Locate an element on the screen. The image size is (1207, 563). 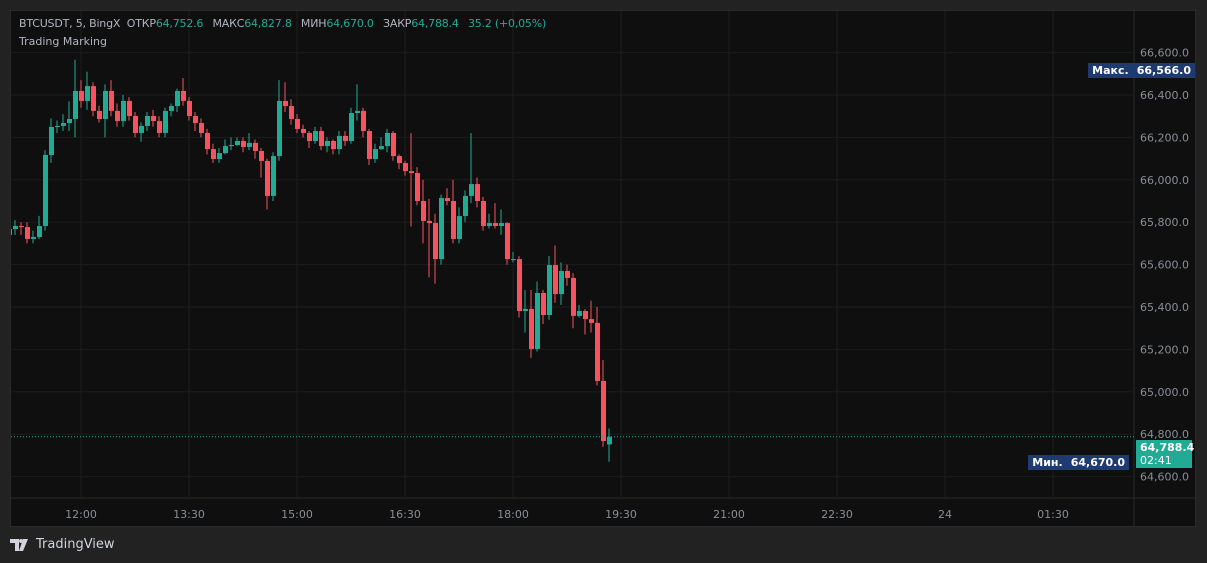
low-value: 64,670.0 is located at coordinates (350, 23).